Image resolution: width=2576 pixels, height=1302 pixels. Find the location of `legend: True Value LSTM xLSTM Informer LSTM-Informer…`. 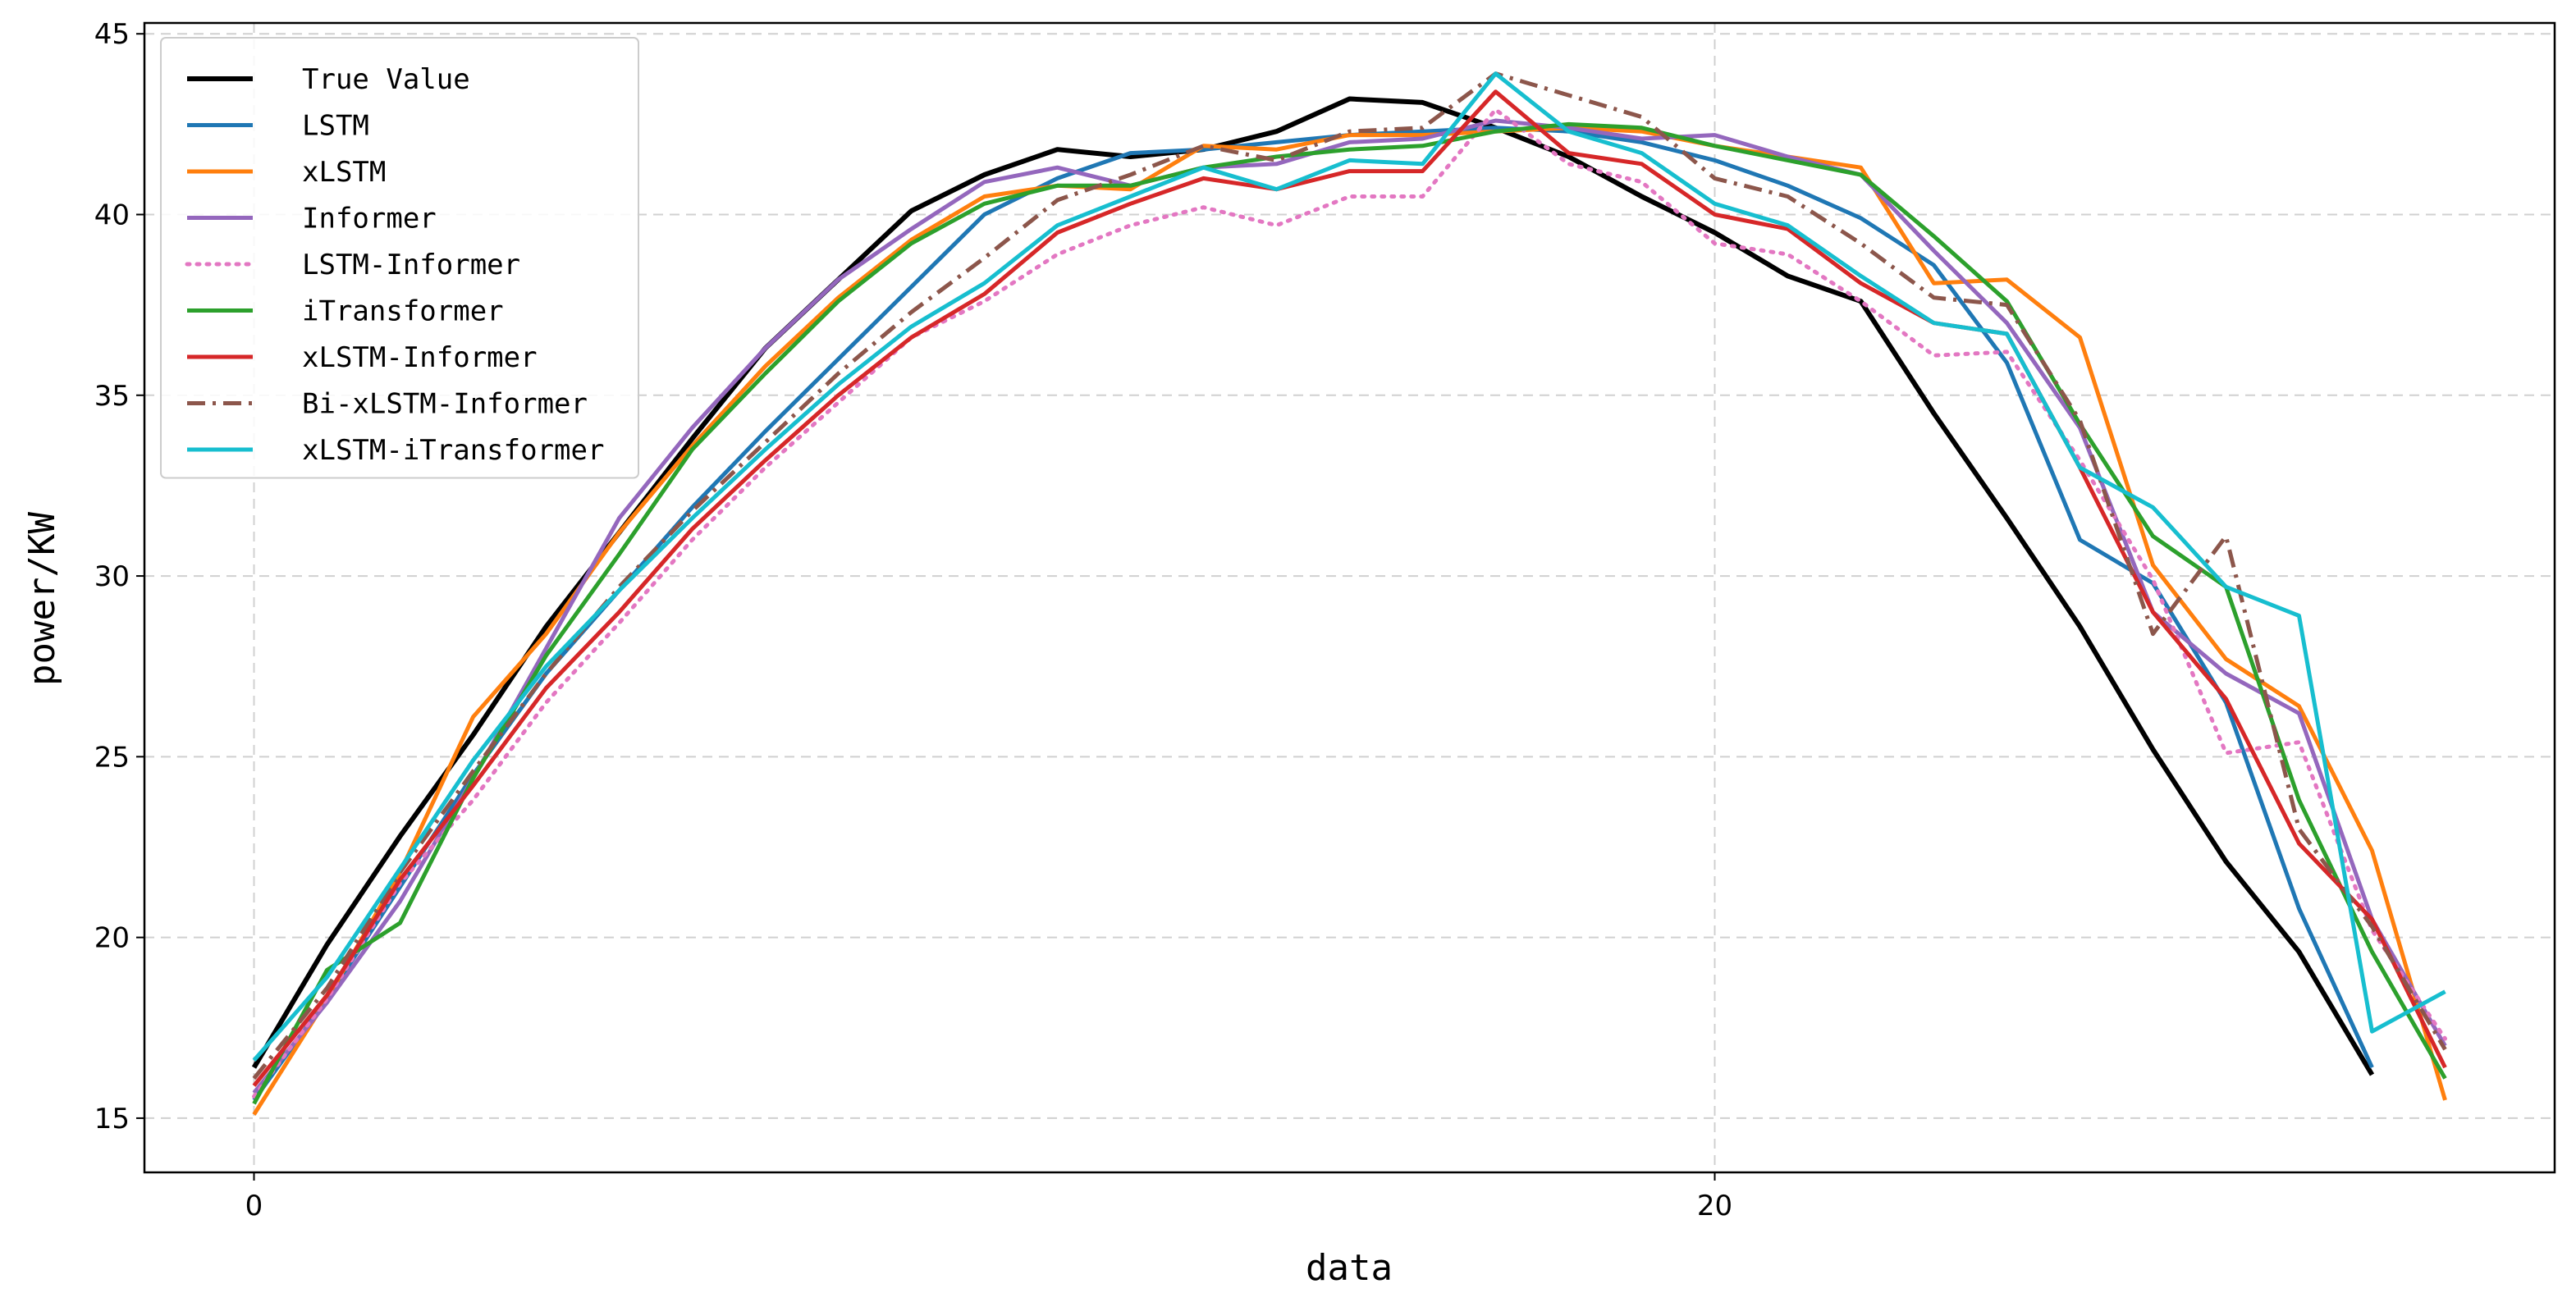

legend: True Value LSTM xLSTM Informer LSTM-Informer… is located at coordinates (399, 258).